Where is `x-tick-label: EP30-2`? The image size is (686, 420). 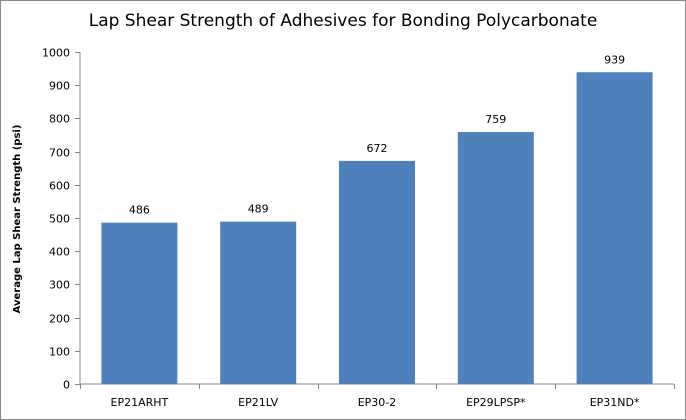
x-tick-label: EP30-2 is located at coordinates (377, 402).